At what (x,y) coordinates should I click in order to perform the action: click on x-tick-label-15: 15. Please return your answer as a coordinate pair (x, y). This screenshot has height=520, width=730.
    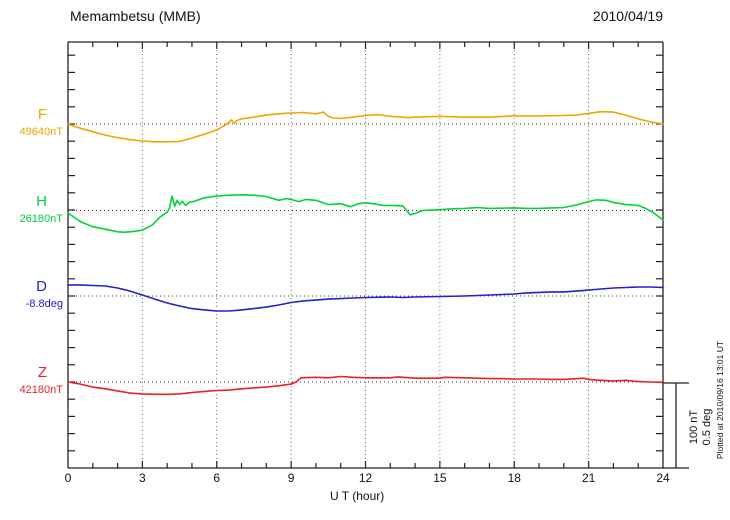
    Looking at the image, I should click on (440, 478).